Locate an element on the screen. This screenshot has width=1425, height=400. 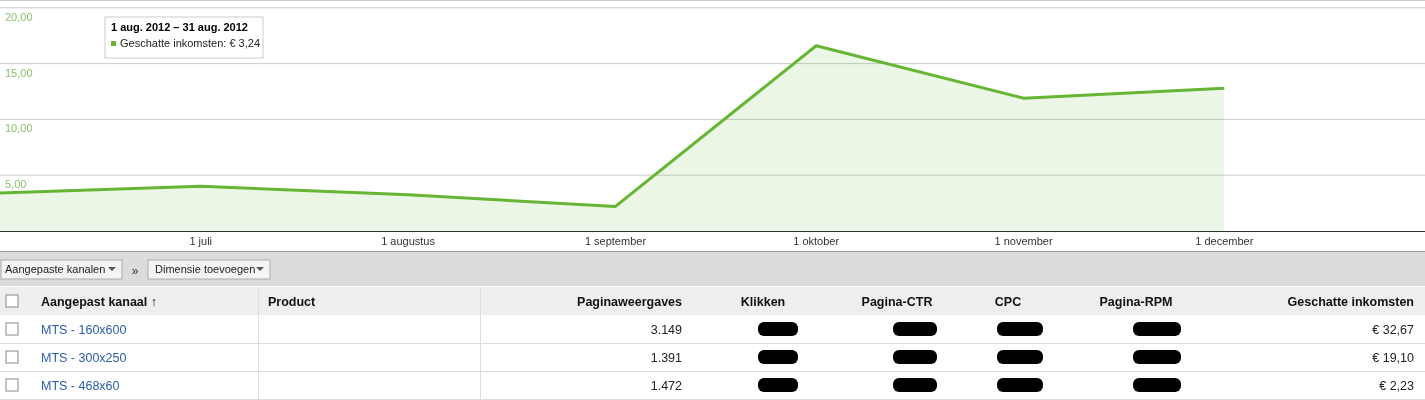
annotation: 1 aug. 2012 – 31 aug. 2012 is located at coordinates (179, 27).